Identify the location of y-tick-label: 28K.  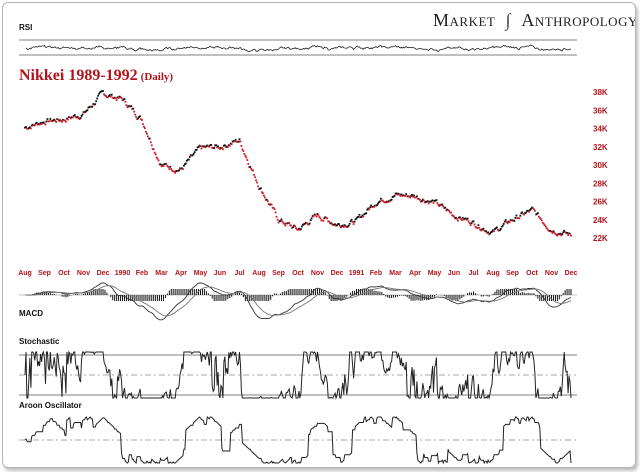
(600, 183).